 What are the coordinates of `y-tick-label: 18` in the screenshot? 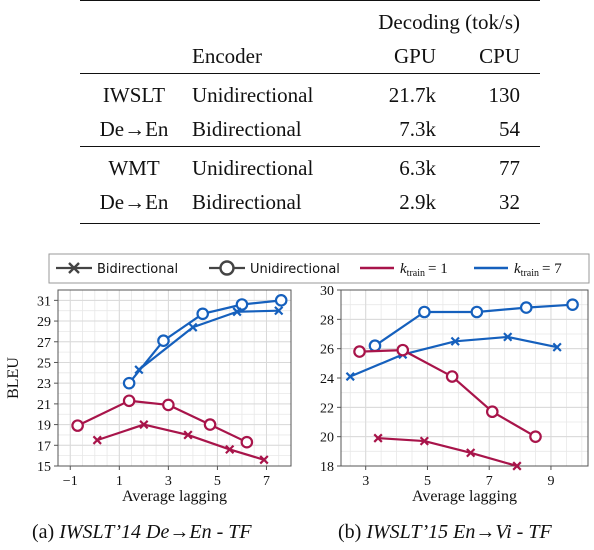 It's located at (327, 467).